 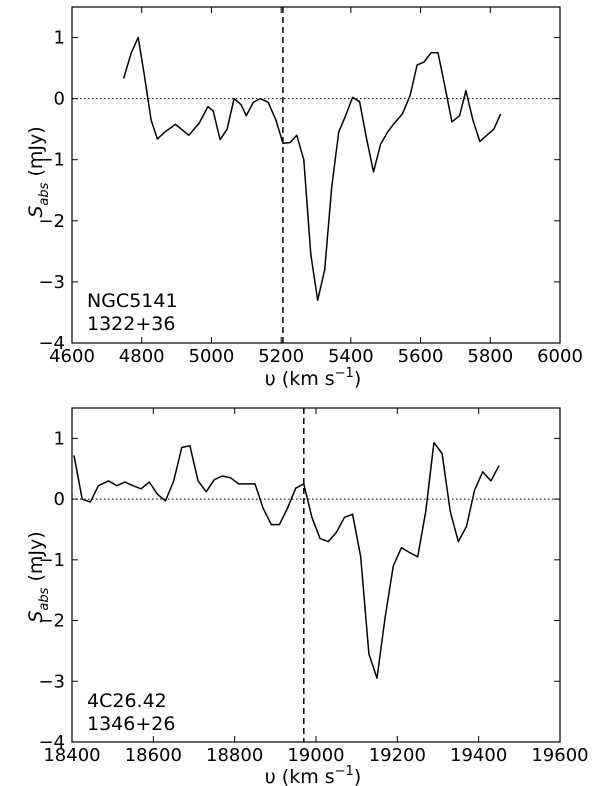 I want to click on source-name-label: NGC5141, so click(x=132, y=301).